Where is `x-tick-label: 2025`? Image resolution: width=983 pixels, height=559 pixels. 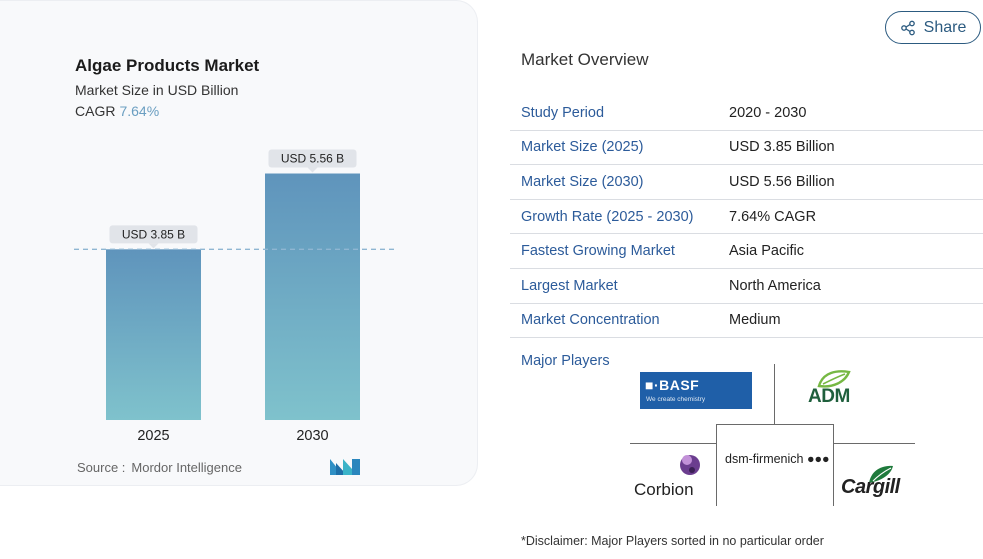
x-tick-label: 2025 is located at coordinates (153, 436).